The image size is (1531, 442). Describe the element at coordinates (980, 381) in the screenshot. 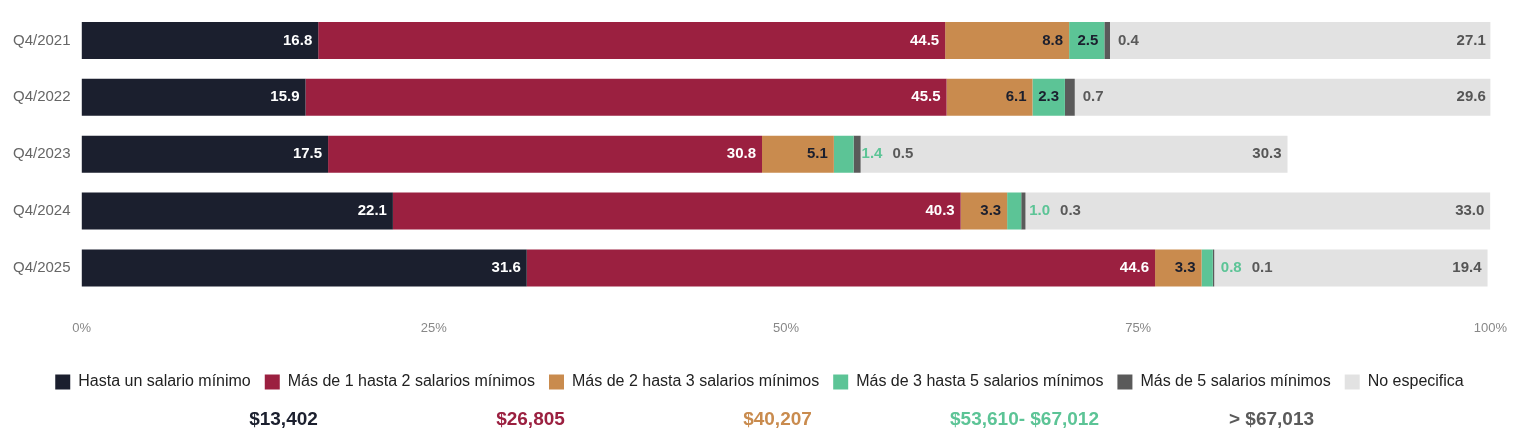

I see `legend-label: Más de 3 hasta 5 salarios mínimos` at that location.